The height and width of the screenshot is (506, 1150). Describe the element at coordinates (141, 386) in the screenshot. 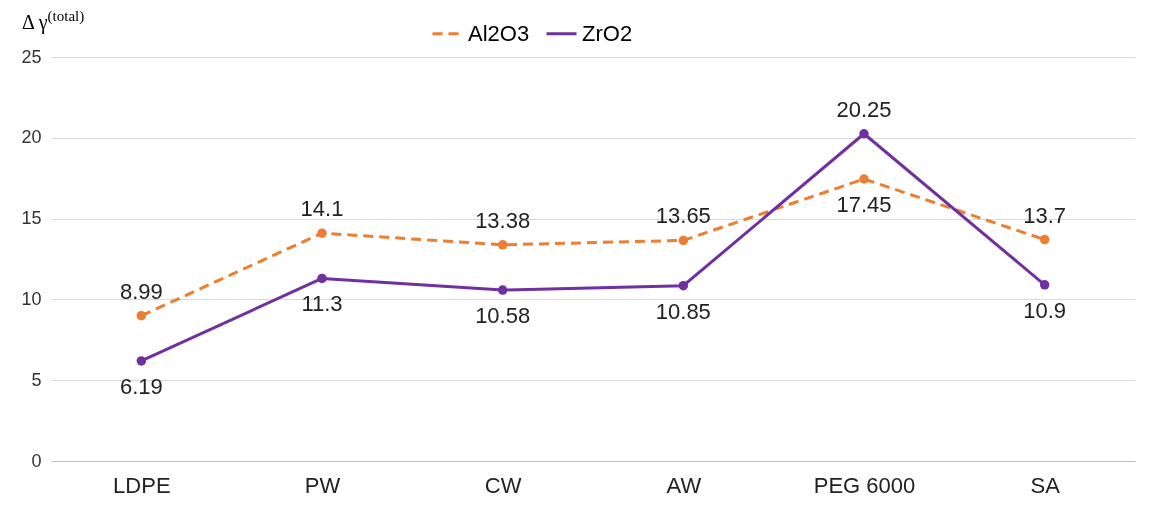

I see `data-label: 6.19` at that location.